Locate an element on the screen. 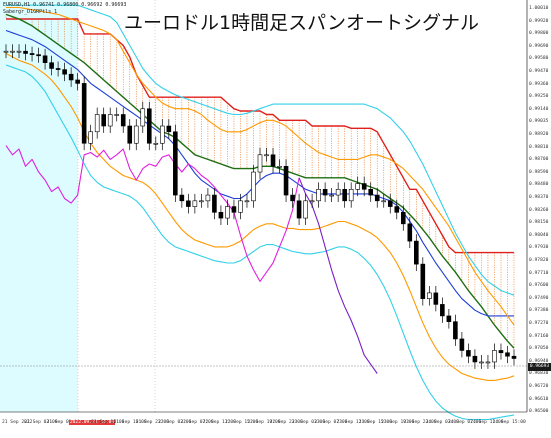 The image size is (551, 438). time-tick-label: 23 Sep 15:00 is located at coordinates (375, 422).